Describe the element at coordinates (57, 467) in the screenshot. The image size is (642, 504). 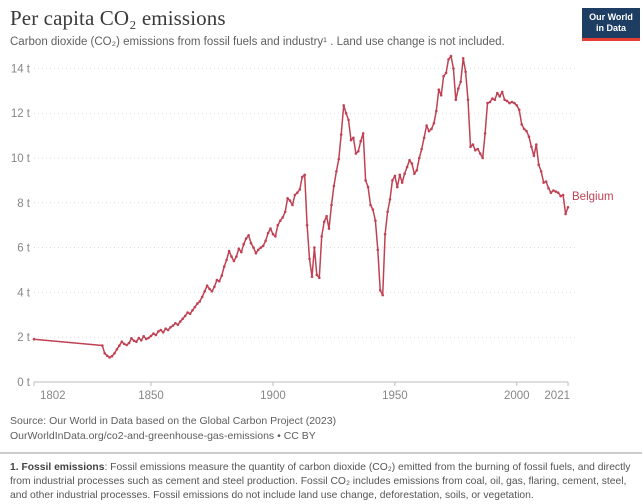
I see `footnote-label: 1. Fossil emissions` at that location.